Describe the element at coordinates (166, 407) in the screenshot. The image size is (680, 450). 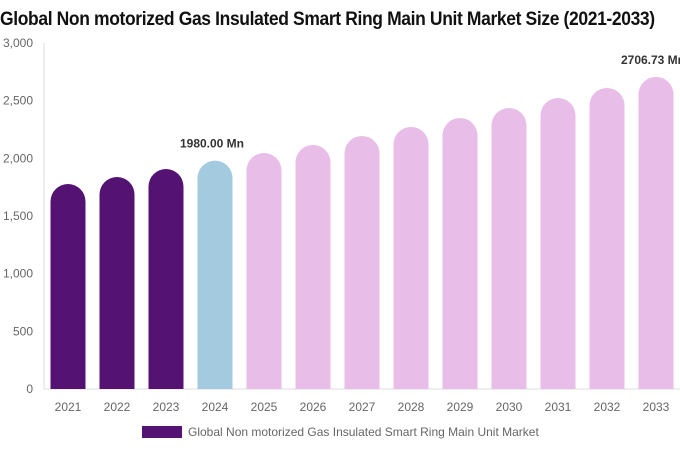
I see `x-tick-label: 2023` at that location.